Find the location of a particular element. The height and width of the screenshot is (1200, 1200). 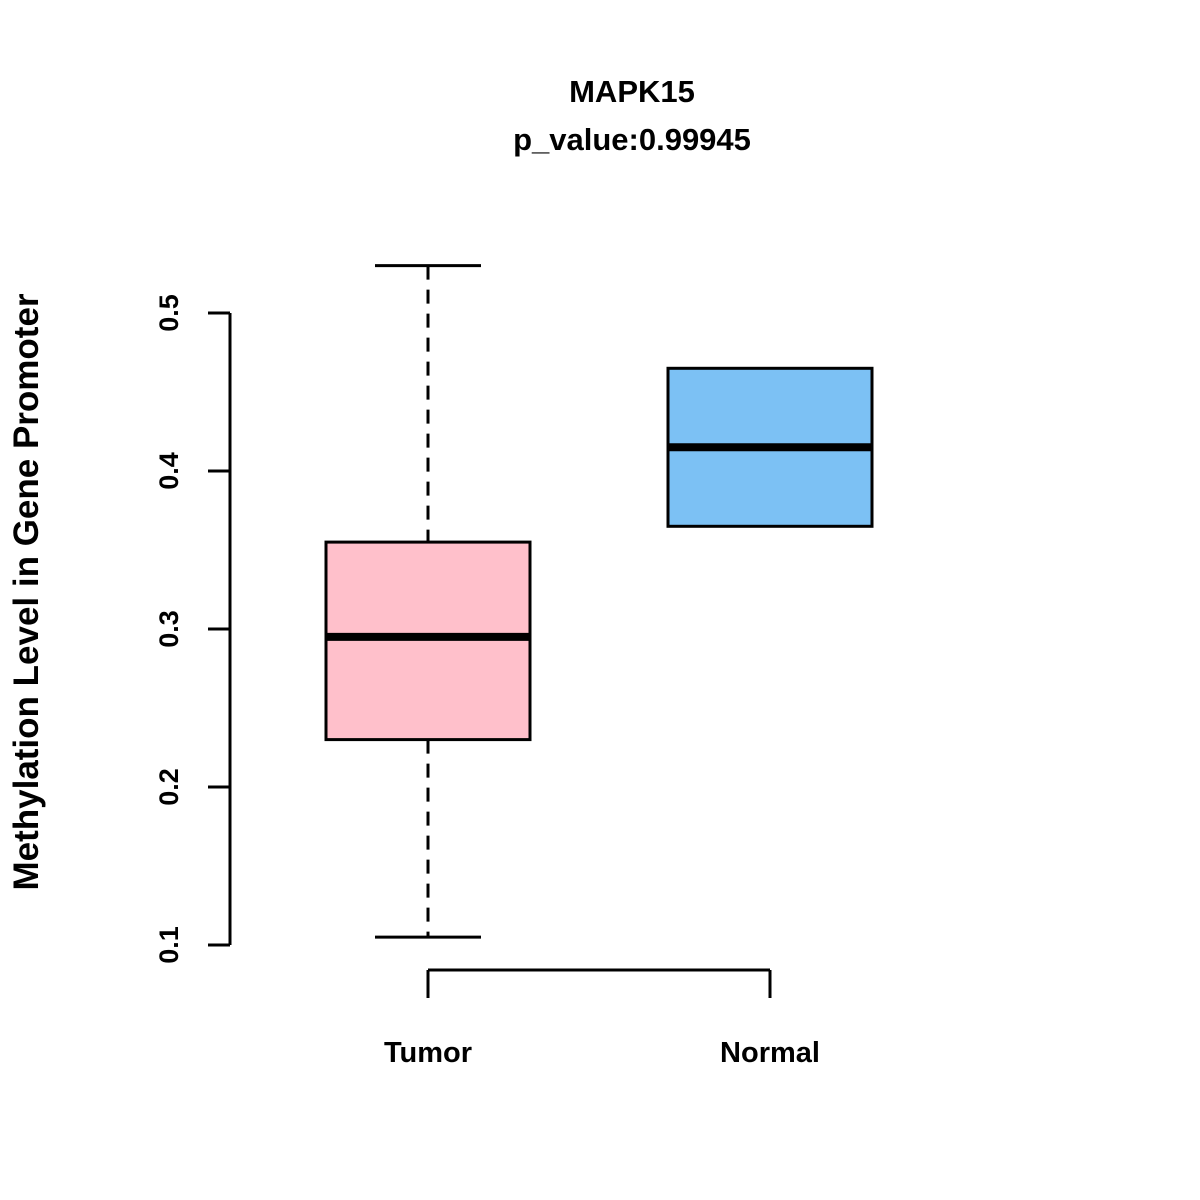

y-tick-label: 0.5 is located at coordinates (169, 313).